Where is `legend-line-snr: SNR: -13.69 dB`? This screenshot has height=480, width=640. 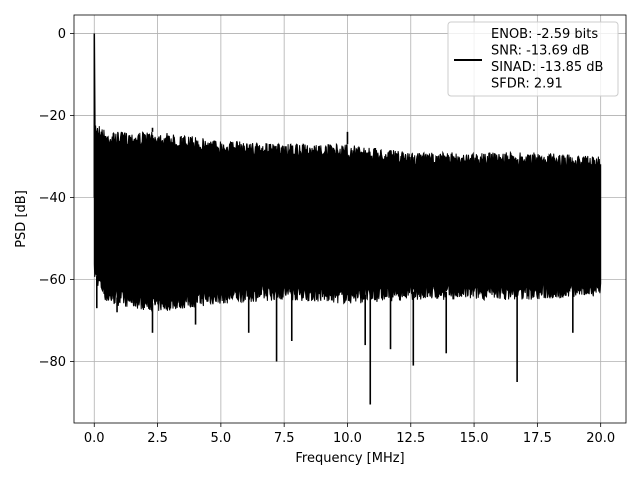
legend-line-snr: SNR: -13.69 dB is located at coordinates (540, 51).